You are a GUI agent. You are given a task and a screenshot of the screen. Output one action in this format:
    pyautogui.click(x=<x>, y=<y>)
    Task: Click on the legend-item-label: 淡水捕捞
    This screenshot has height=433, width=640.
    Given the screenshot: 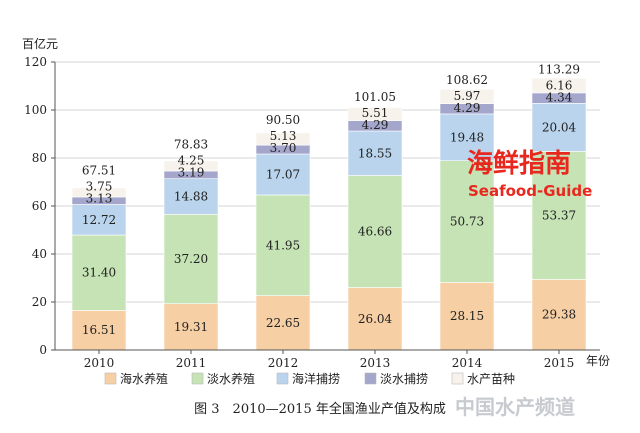 What is the action you would take?
    pyautogui.click(x=404, y=378)
    